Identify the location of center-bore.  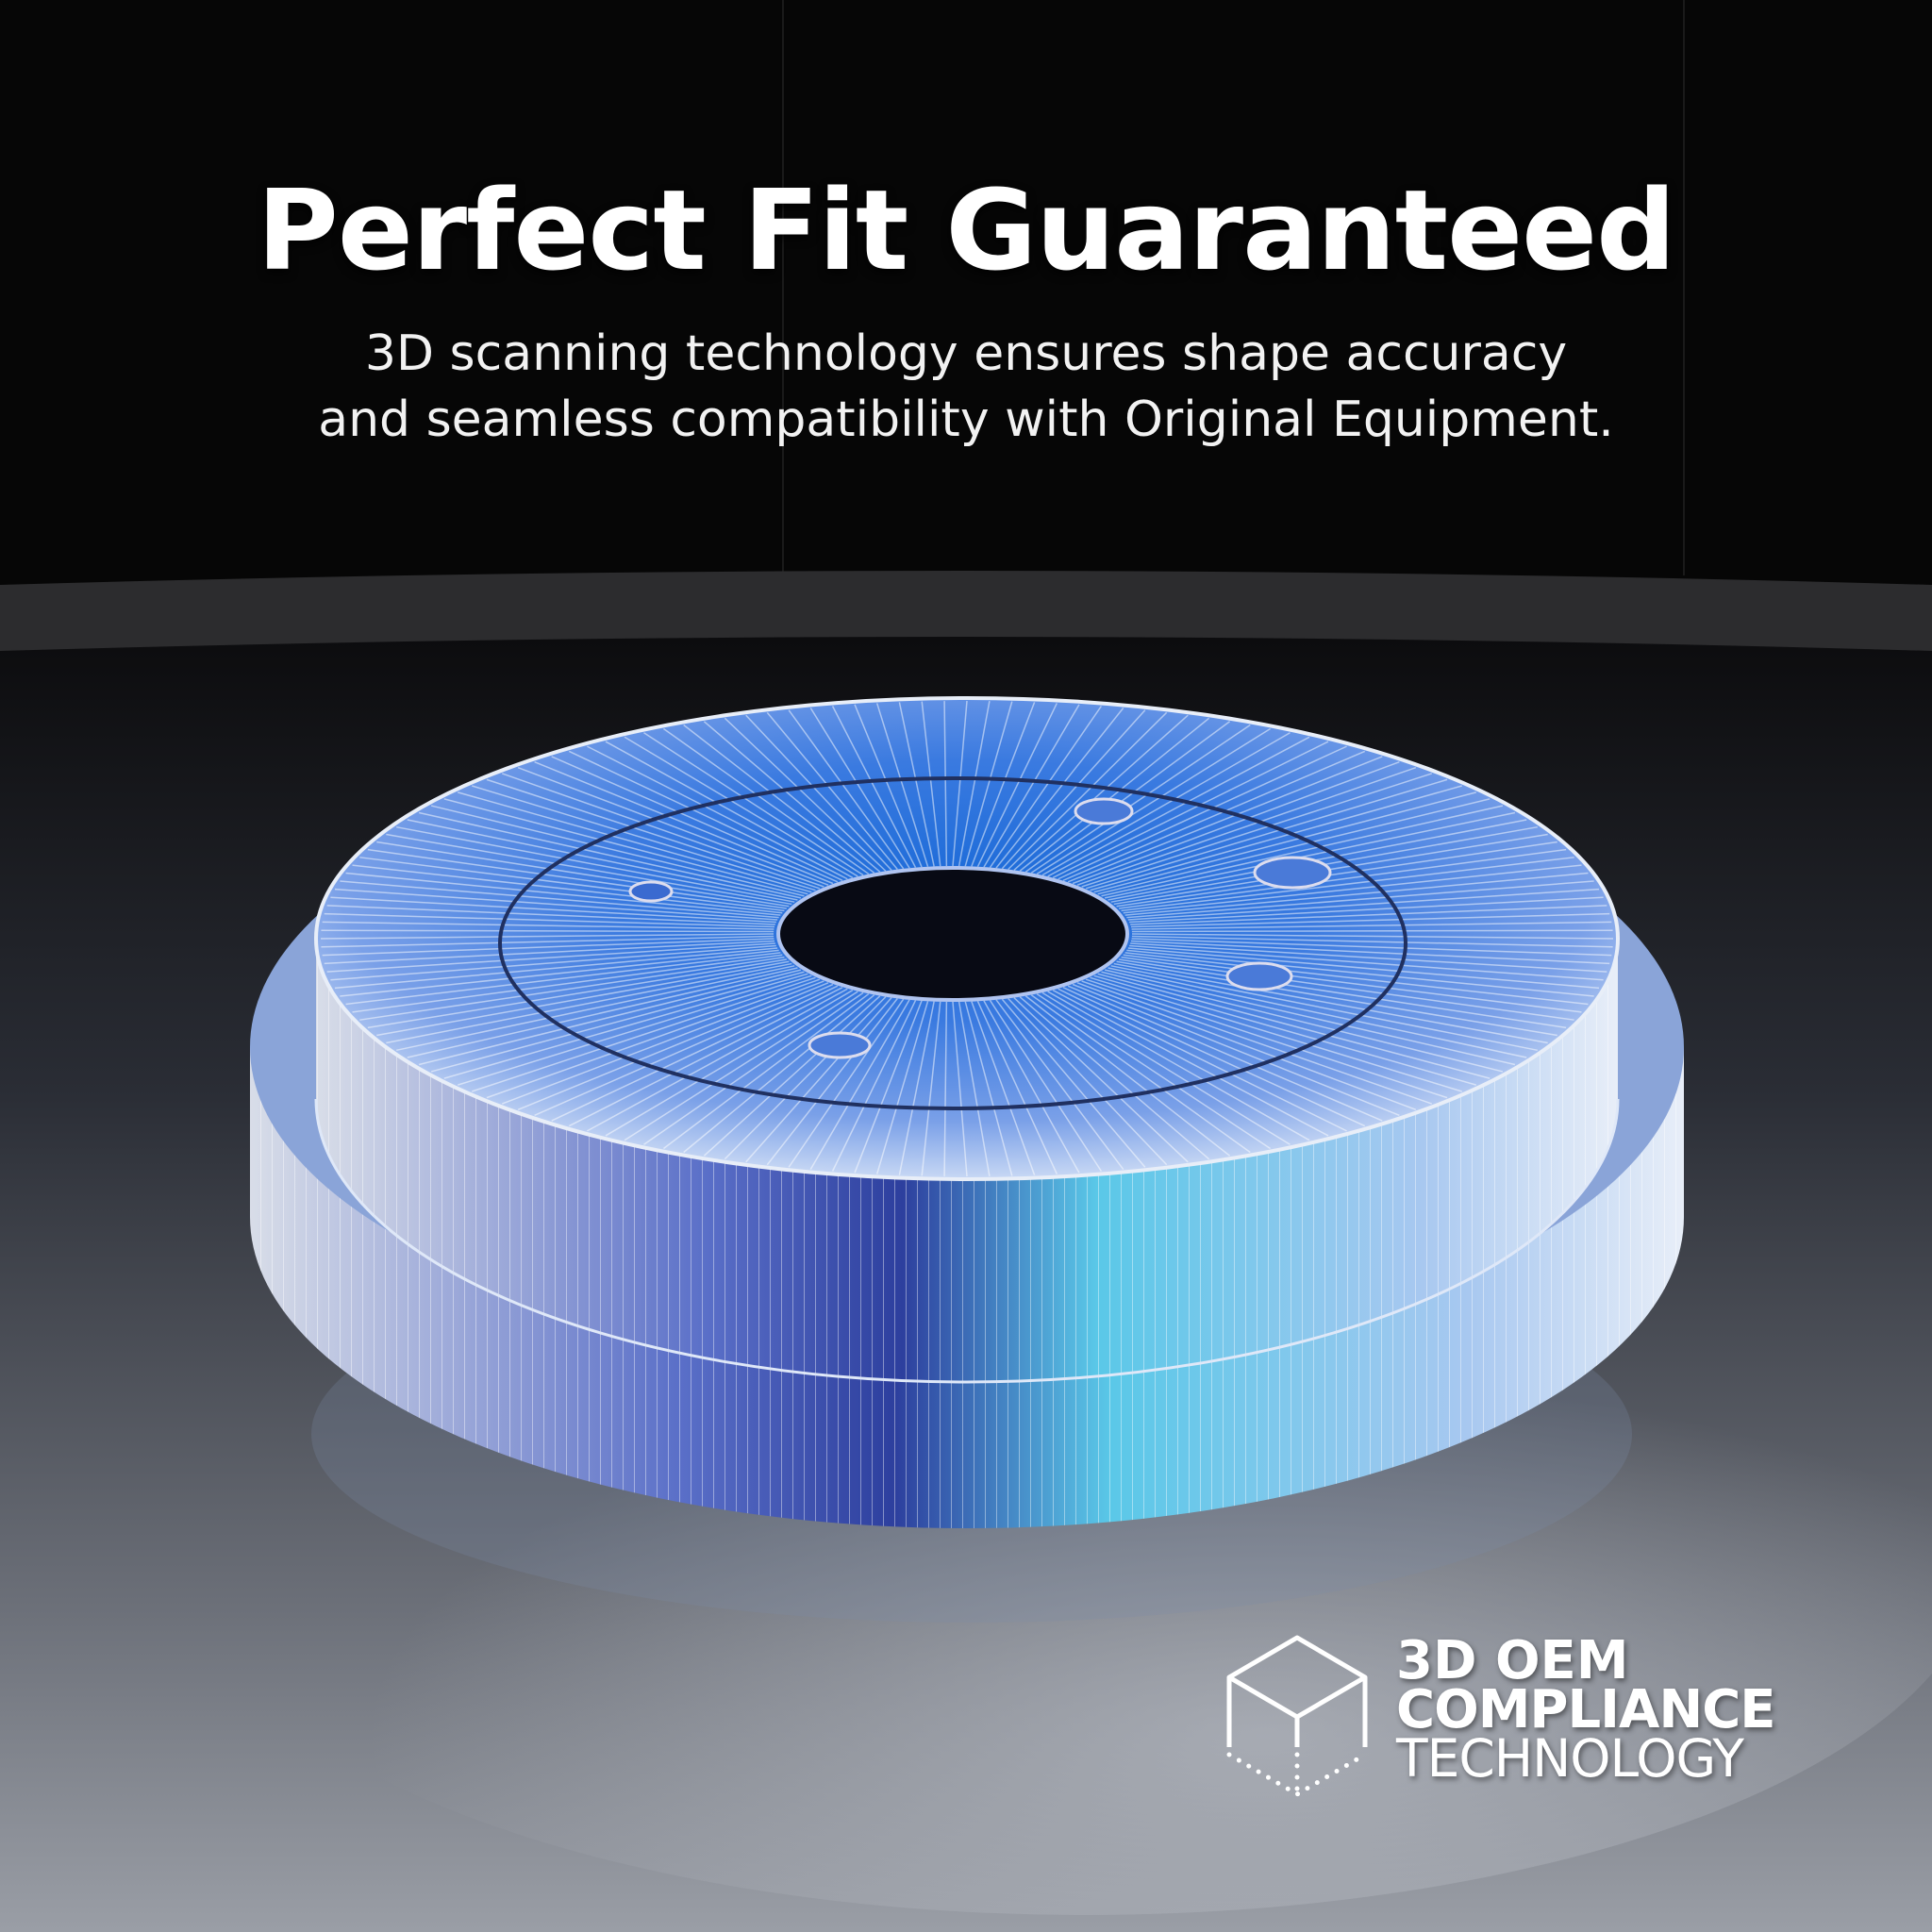
(953, 934).